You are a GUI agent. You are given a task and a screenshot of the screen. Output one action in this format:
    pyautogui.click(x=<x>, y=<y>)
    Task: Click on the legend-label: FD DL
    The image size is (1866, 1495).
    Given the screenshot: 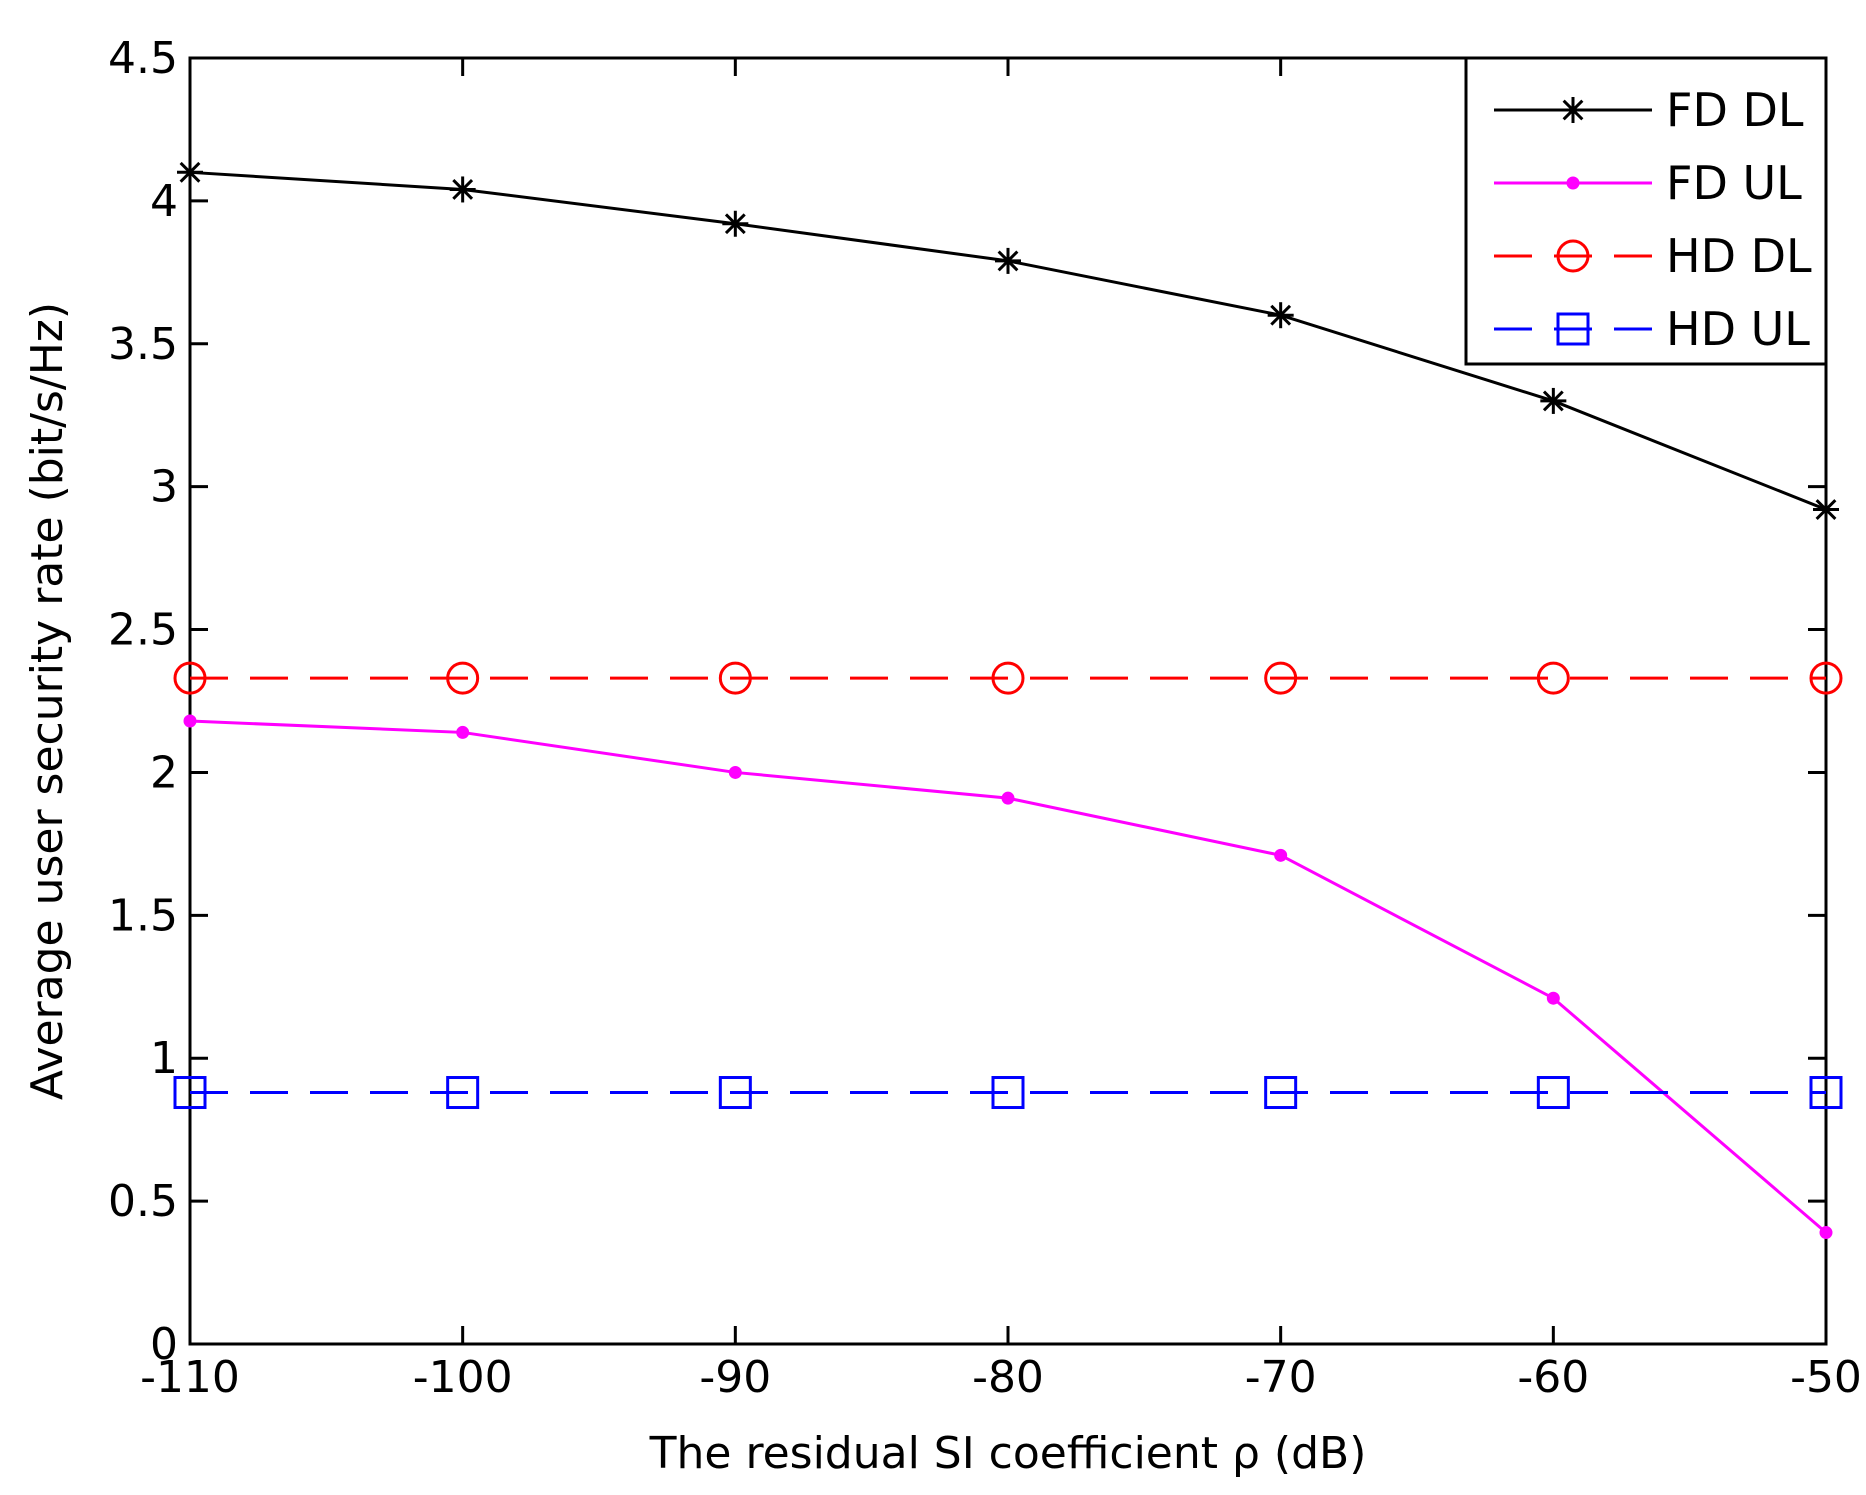 What is the action you would take?
    pyautogui.click(x=1735, y=110)
    